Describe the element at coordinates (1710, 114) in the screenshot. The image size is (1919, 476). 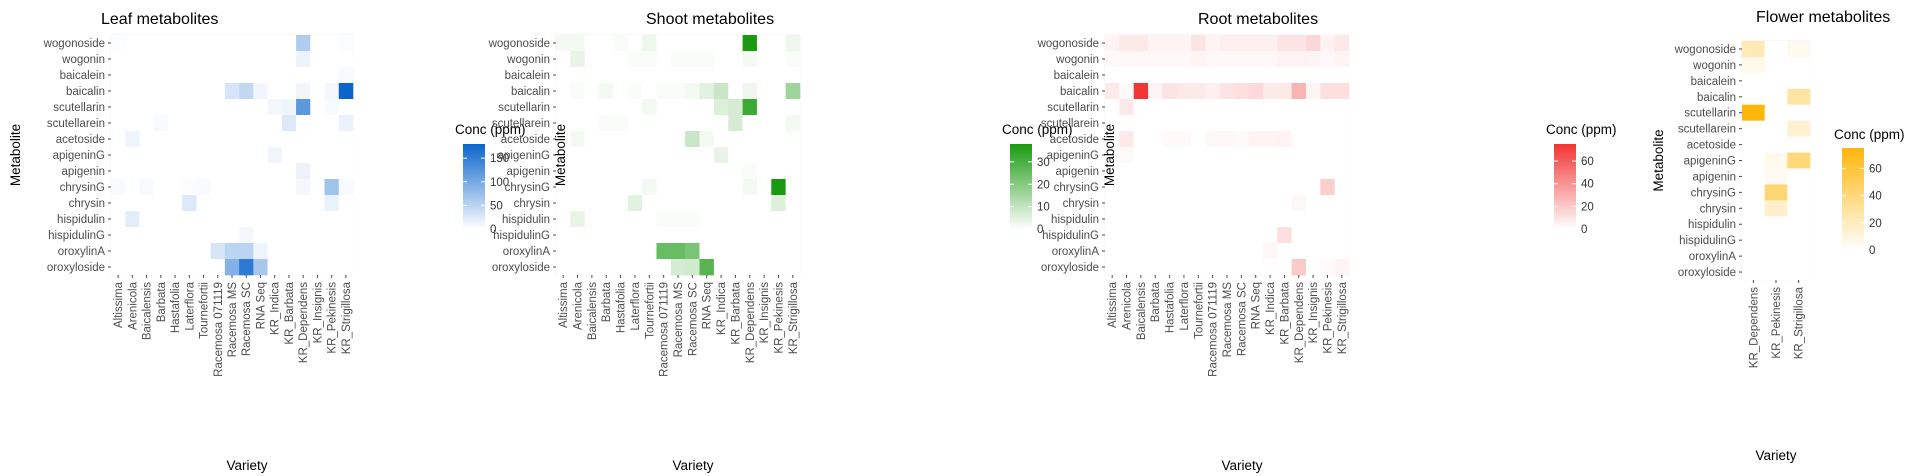
I see `y-tick-label: scutellarin` at that location.